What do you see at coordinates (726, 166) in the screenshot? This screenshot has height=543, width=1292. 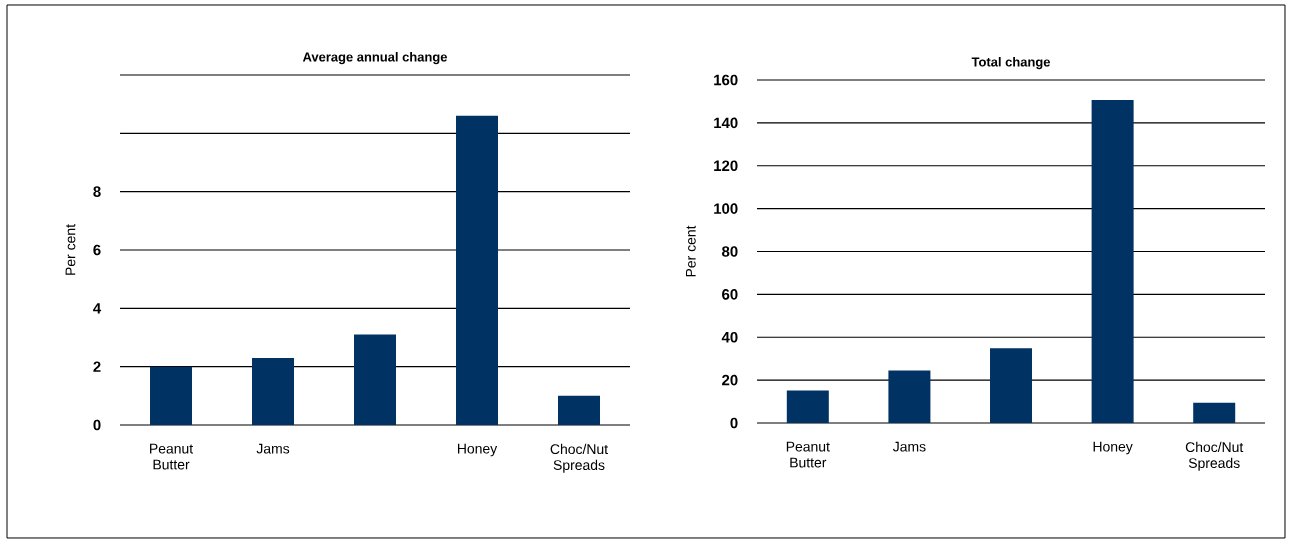 I see `y-tick-label: 120` at bounding box center [726, 166].